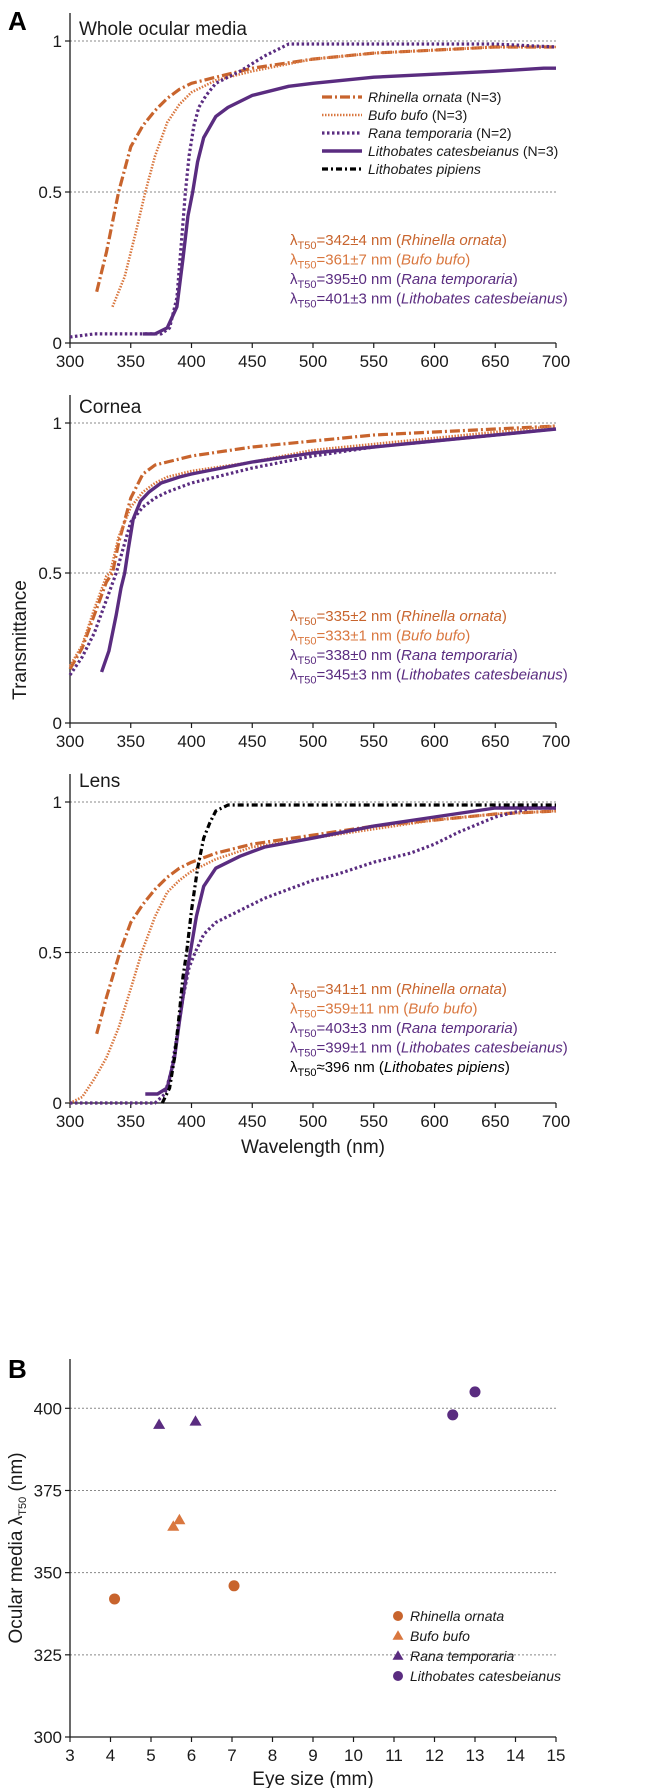 The height and width of the screenshot is (1788, 652). What do you see at coordinates (231, 1755) in the screenshot?
I see `x-tick-label: 7` at bounding box center [231, 1755].